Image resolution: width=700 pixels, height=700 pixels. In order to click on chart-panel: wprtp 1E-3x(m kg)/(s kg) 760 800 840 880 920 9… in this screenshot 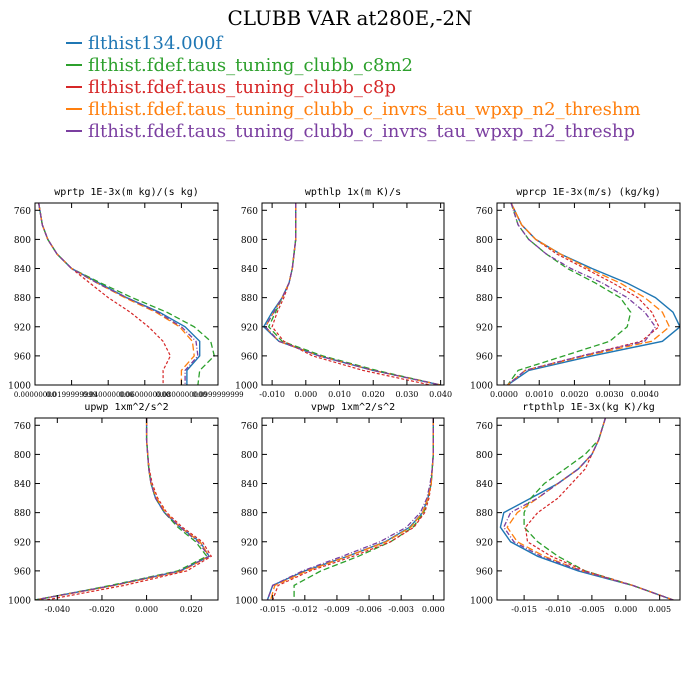, I will do `click(126, 293)`.